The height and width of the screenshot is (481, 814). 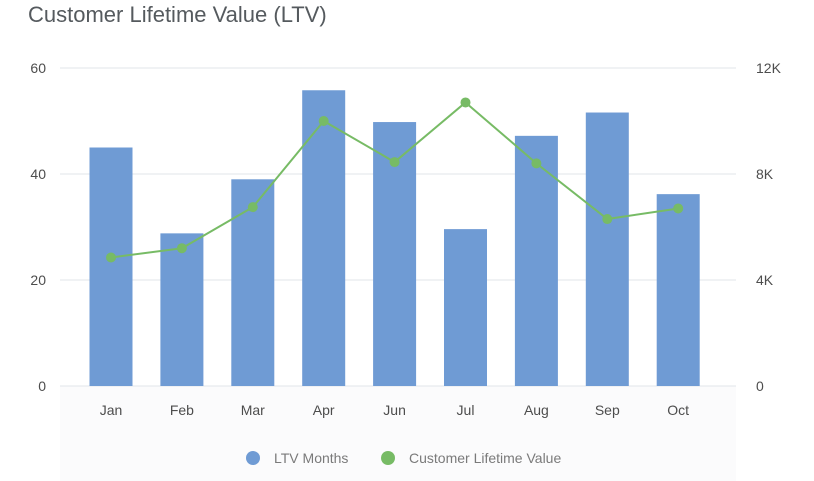 I want to click on bar-jul, so click(x=465, y=307).